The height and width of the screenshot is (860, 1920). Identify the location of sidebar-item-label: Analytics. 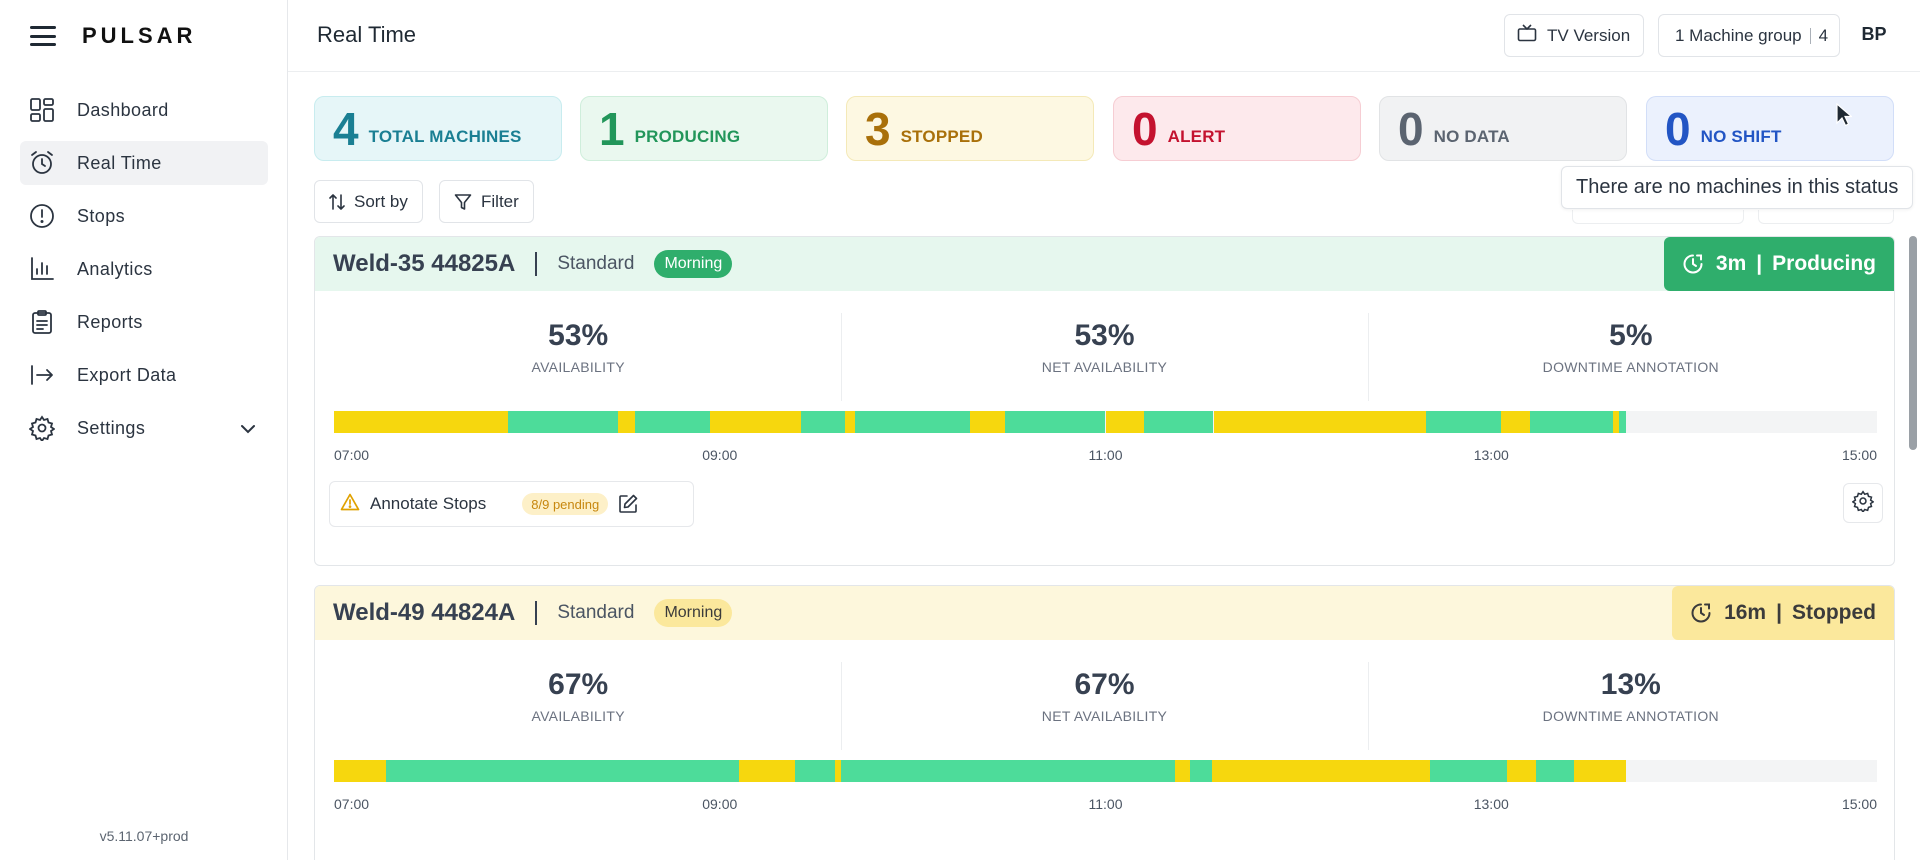
(115, 268).